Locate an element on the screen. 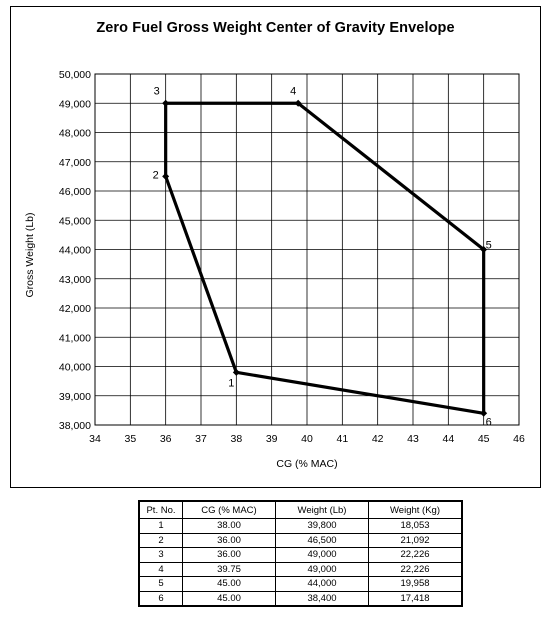 Image resolution: width=550 pixels, height=640 pixels. x-tick-label: 36 is located at coordinates (166, 439).